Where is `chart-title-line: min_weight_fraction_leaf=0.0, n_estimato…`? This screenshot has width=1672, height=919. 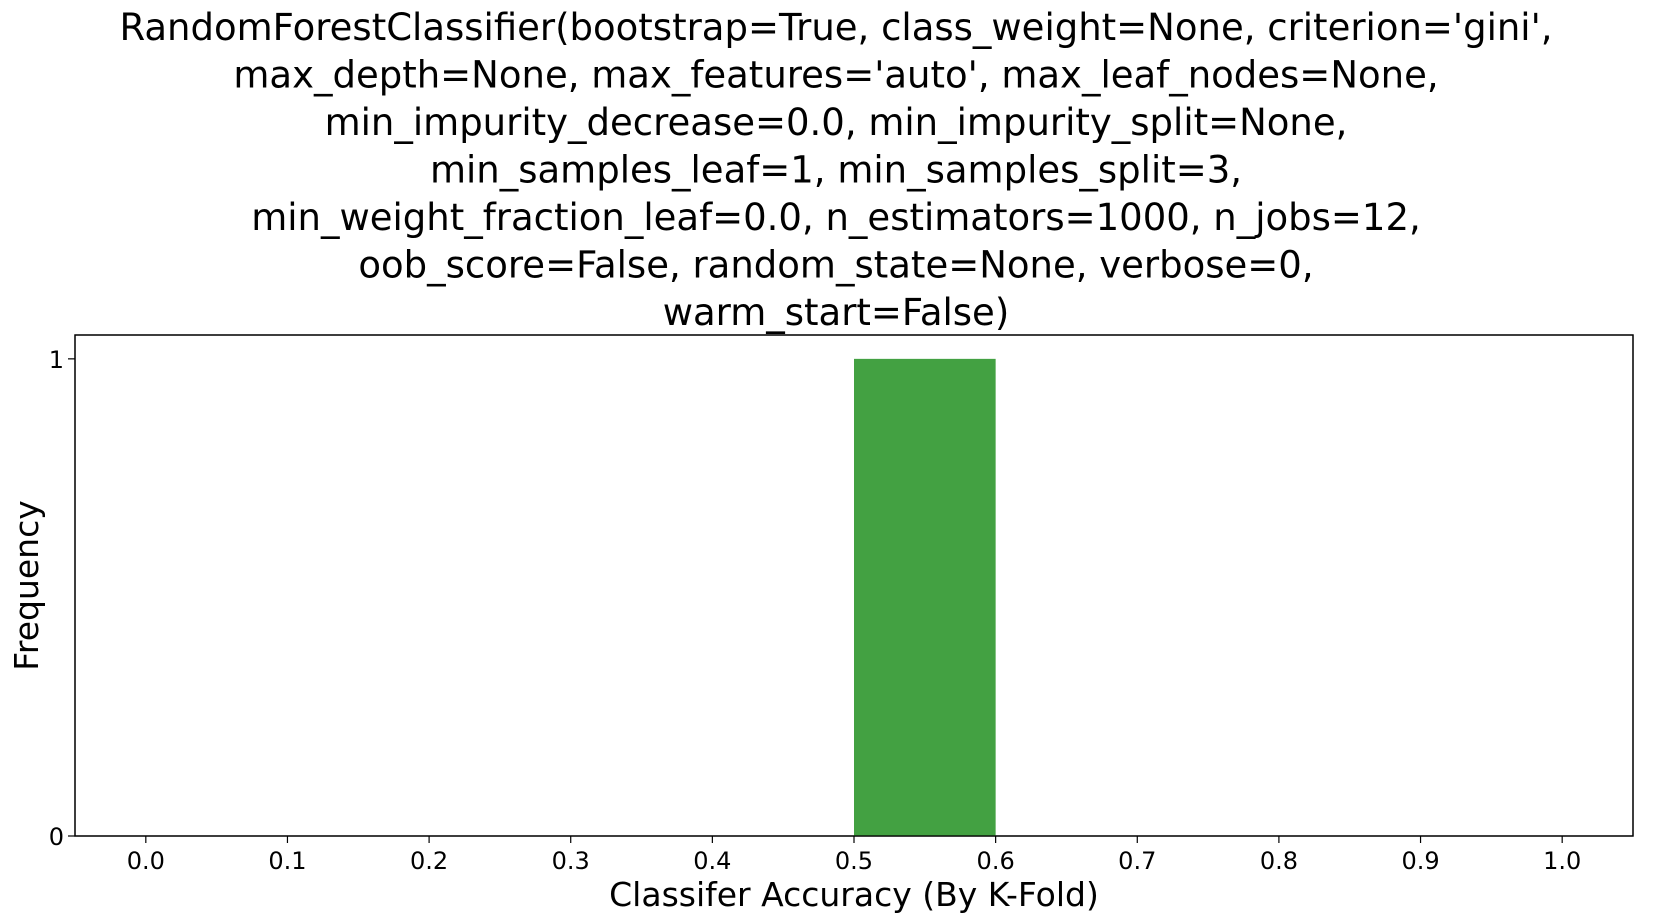 chart-title-line: min_weight_fraction_leaf=0.0, n_estimato… is located at coordinates (836, 217).